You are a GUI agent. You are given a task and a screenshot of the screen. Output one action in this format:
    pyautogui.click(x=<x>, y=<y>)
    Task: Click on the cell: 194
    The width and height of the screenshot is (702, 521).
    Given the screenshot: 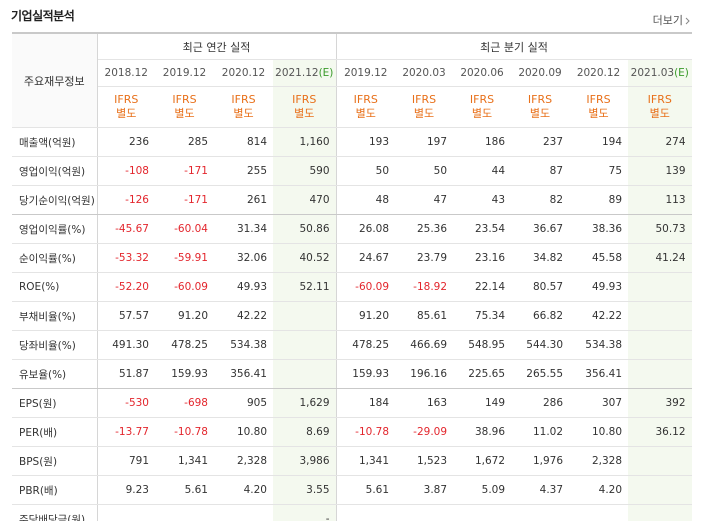 What is the action you would take?
    pyautogui.click(x=599, y=142)
    